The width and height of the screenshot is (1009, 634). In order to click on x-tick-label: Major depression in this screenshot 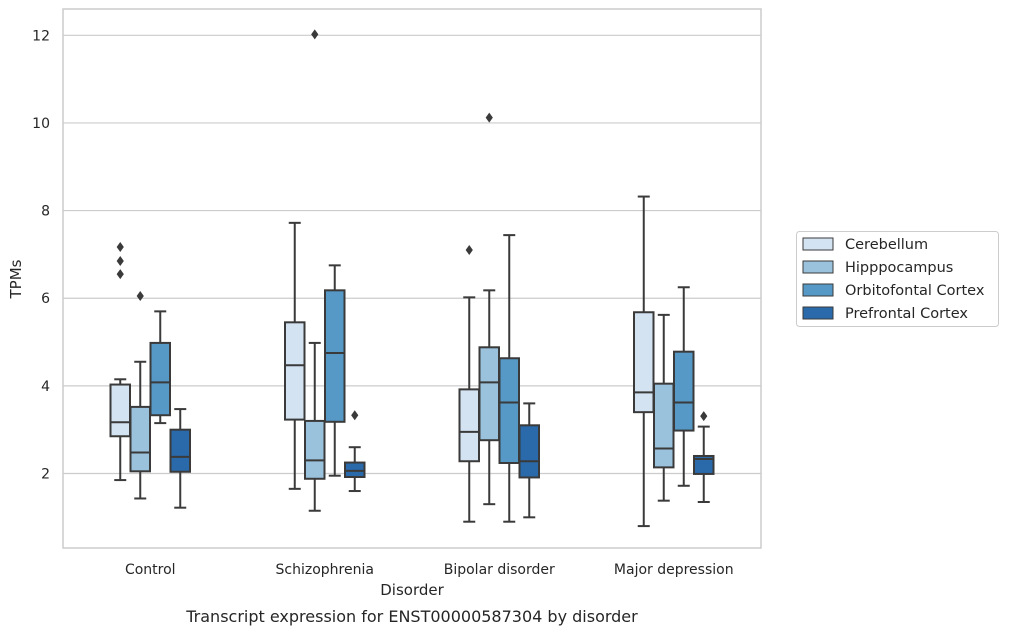, I will do `click(674, 570)`.